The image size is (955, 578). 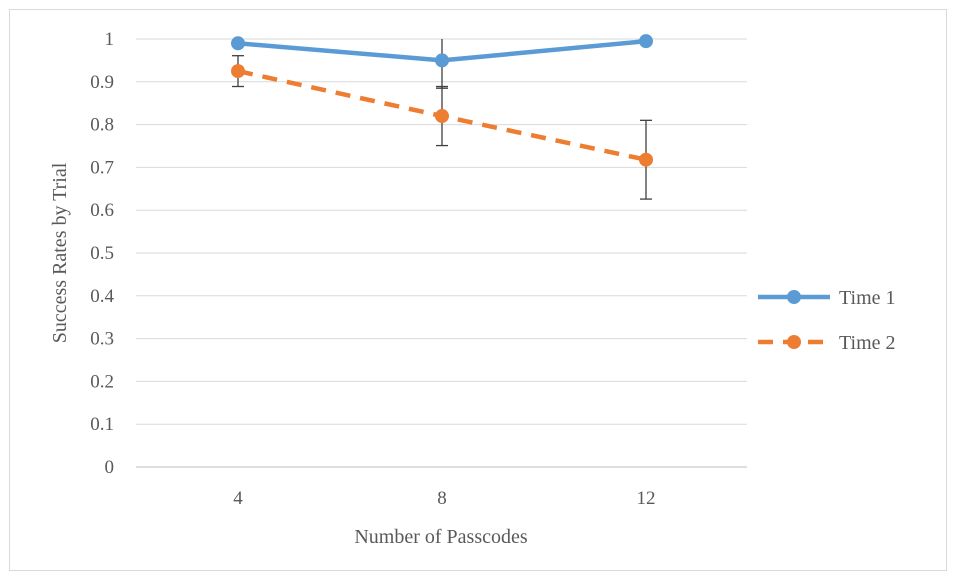 I want to click on x-tick-label: 12, so click(x=646, y=498).